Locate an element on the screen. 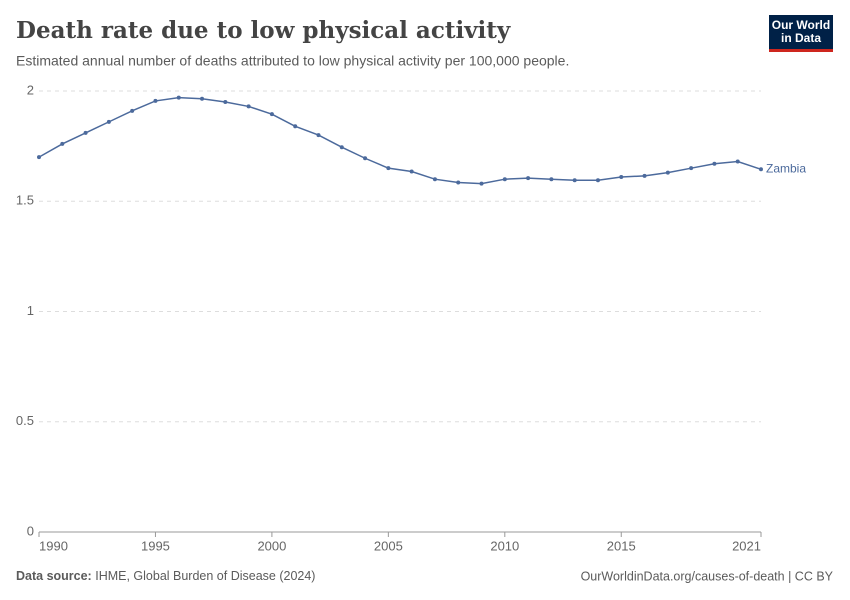  y-tick-label: 1 is located at coordinates (30, 310).